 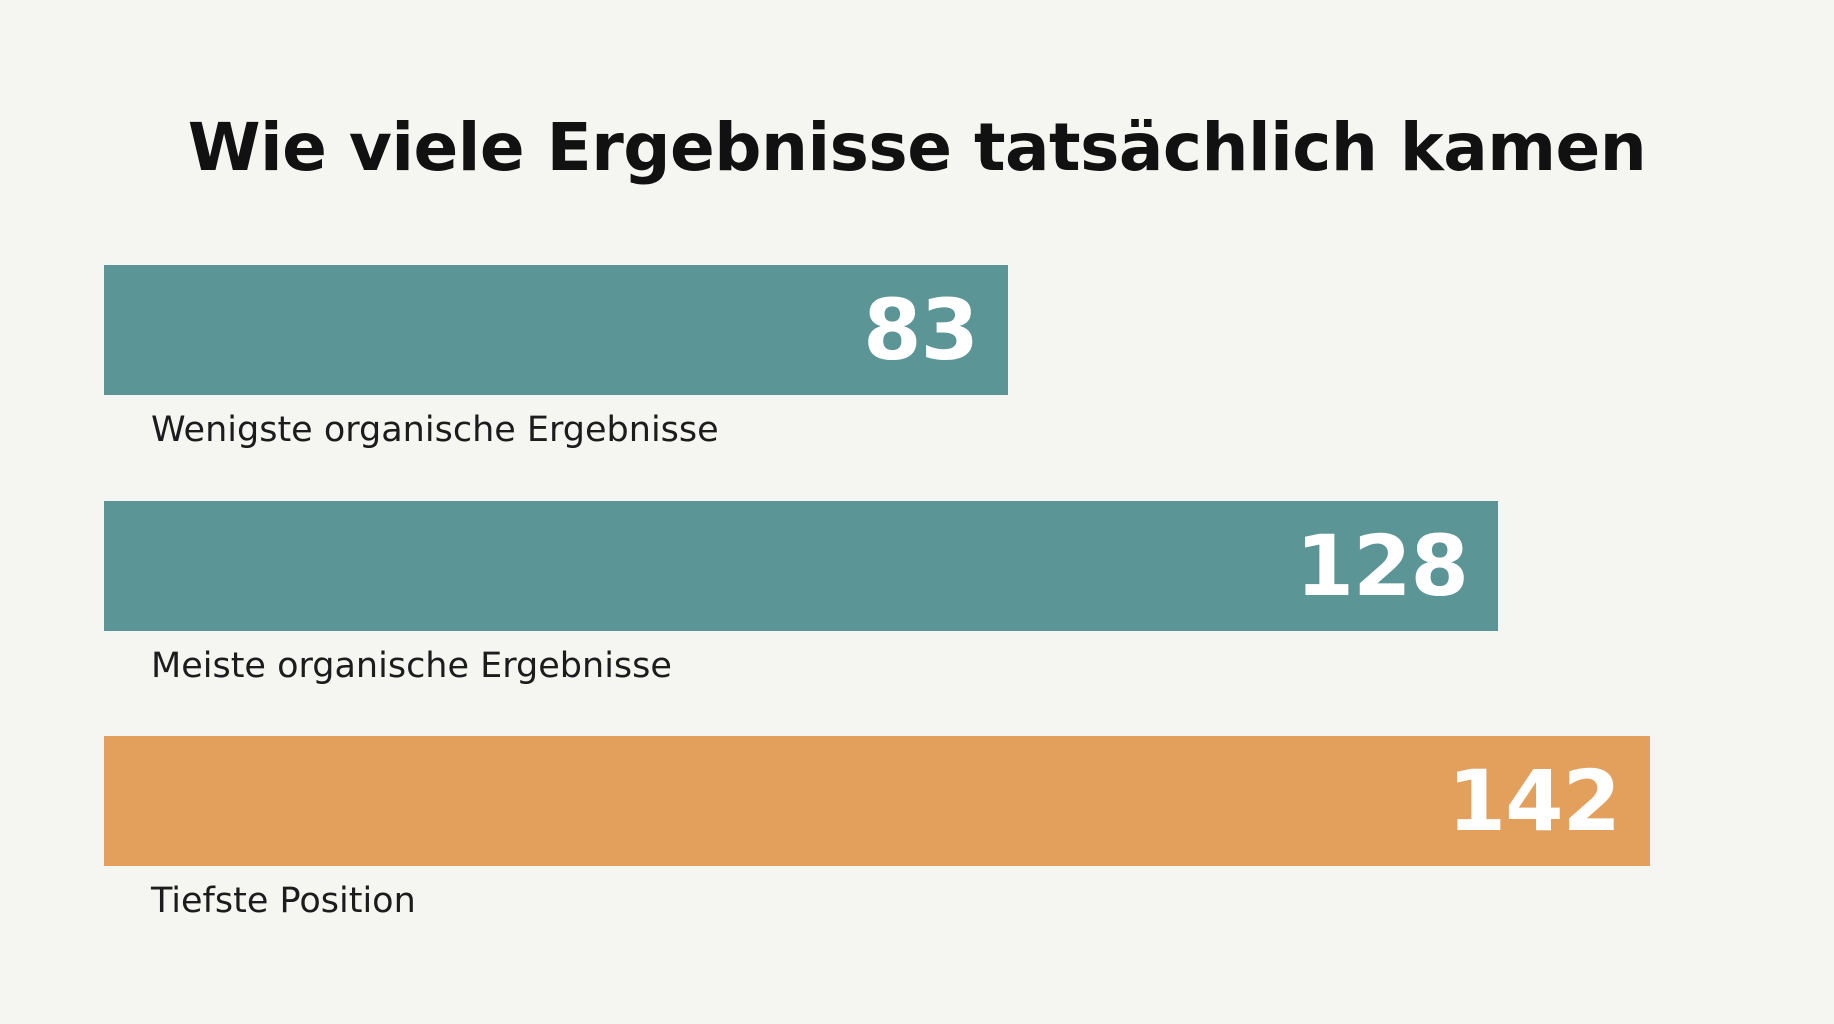 What do you see at coordinates (1382, 566) in the screenshot?
I see `bar-value-label: 128` at bounding box center [1382, 566].